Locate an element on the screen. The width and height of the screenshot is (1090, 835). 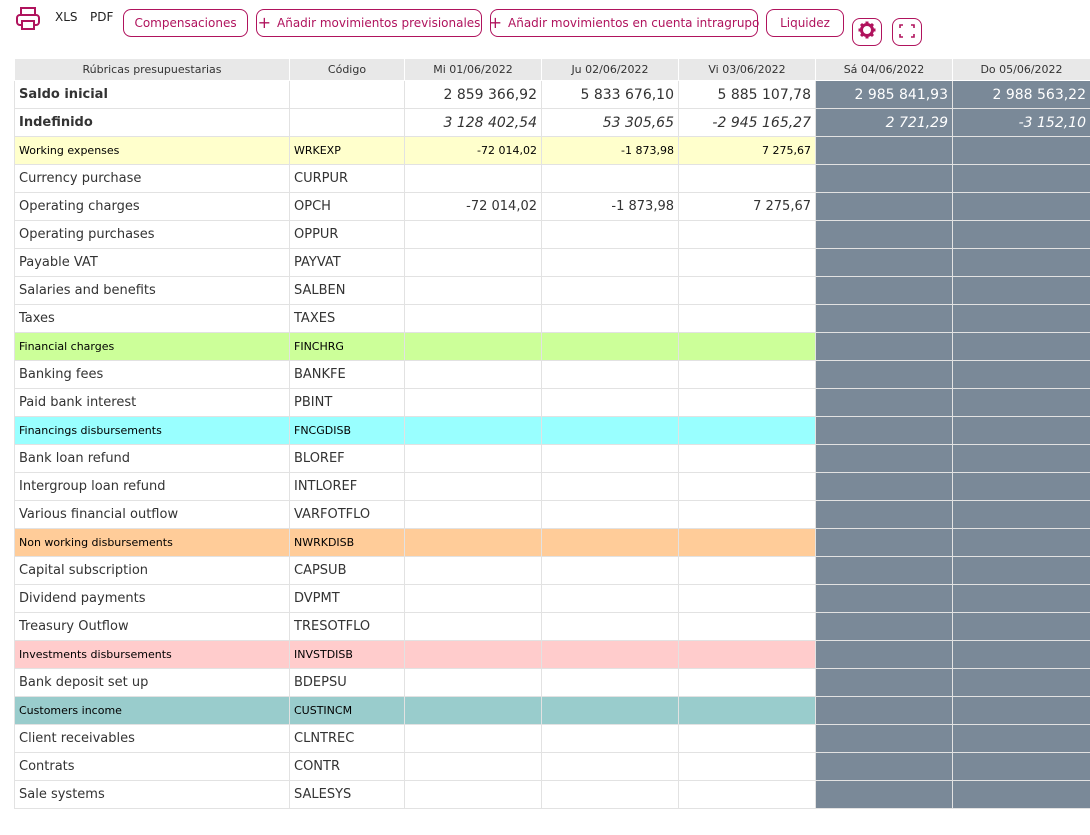
liquidez-button: Liquidez is located at coordinates (805, 23).